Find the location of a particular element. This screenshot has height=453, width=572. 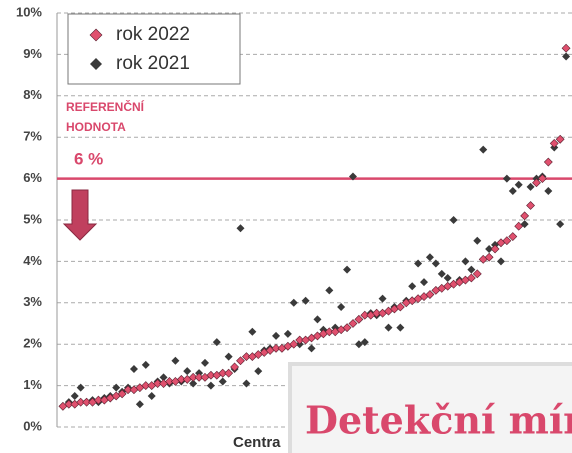

x-axis-label: Centra is located at coordinates (257, 442).